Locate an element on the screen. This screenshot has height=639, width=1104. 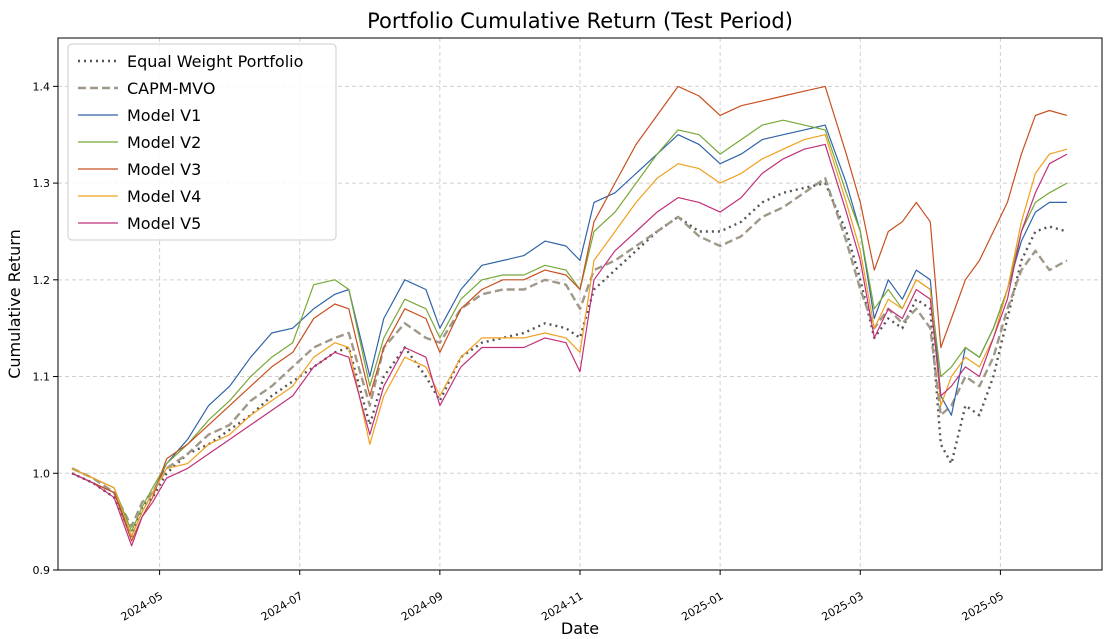
legend-label: Equal Weight Portfolio is located at coordinates (215, 61).